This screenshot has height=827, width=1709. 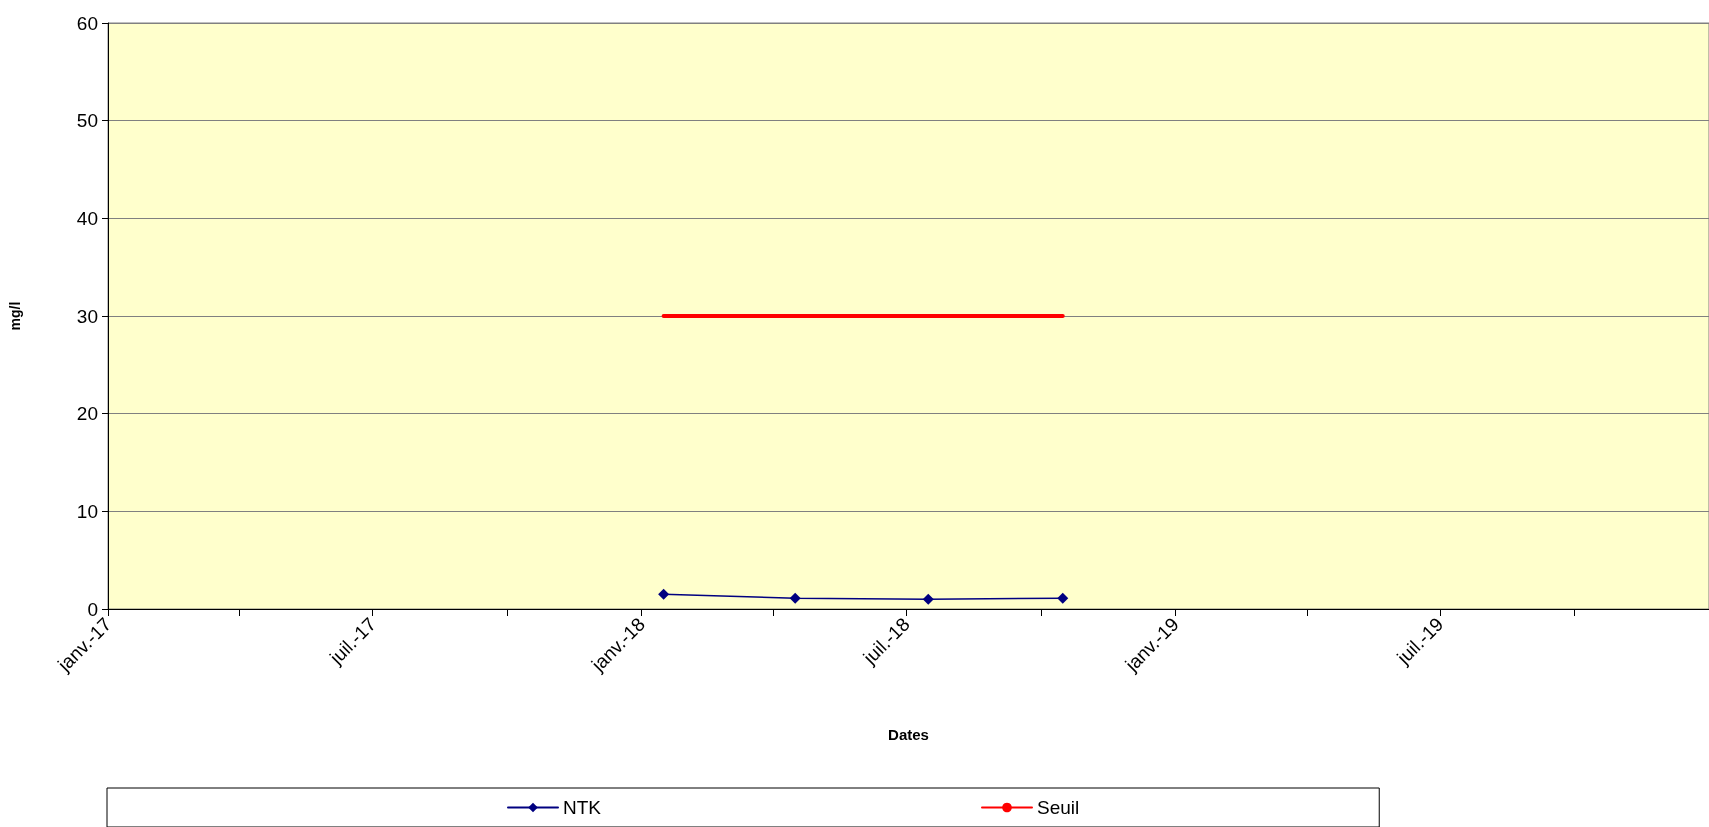 I want to click on y-tick-label: 0, so click(x=92, y=609).